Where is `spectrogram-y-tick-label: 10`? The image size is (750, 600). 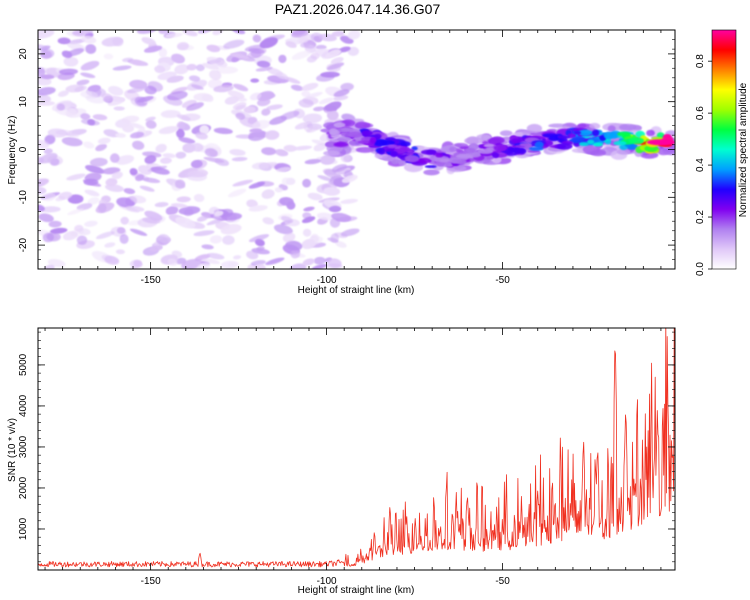 spectrogram-y-tick-label: 10 is located at coordinates (23, 102).